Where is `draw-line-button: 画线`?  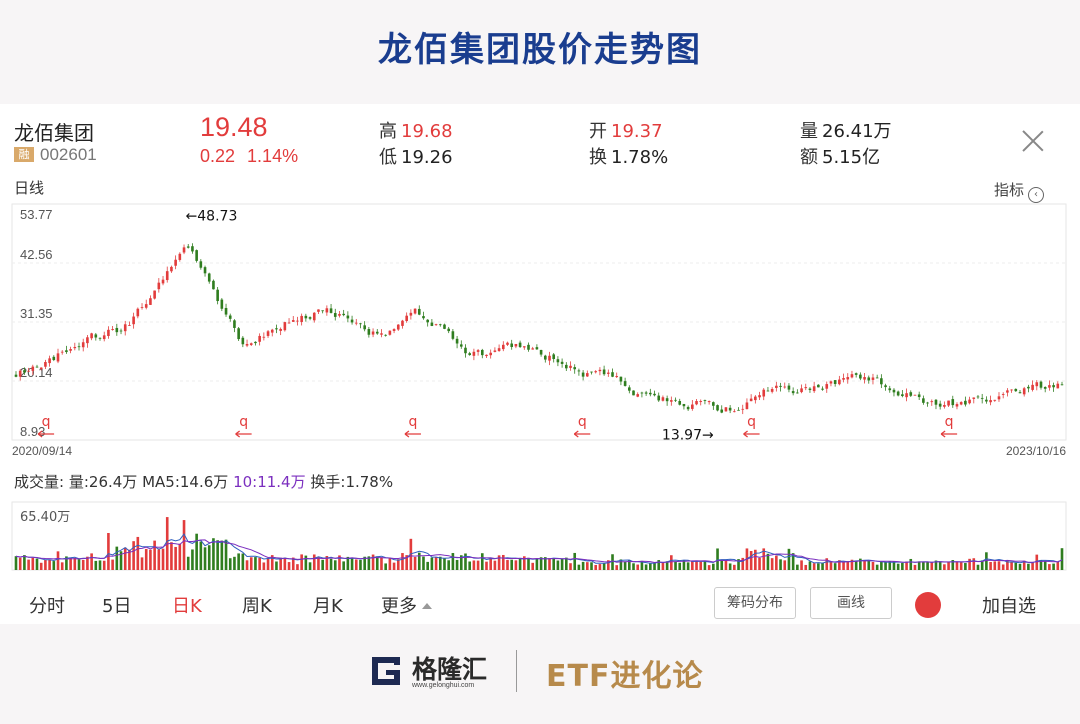
draw-line-button: 画线 is located at coordinates (851, 603).